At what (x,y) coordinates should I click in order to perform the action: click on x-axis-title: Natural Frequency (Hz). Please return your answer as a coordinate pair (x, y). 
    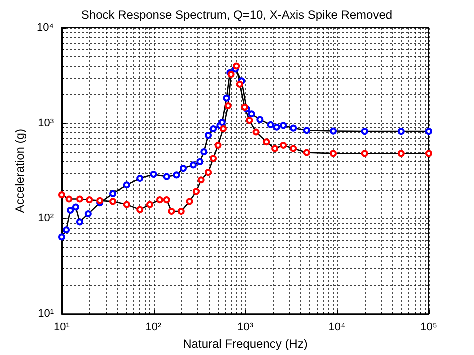
    Looking at the image, I should click on (245, 344).